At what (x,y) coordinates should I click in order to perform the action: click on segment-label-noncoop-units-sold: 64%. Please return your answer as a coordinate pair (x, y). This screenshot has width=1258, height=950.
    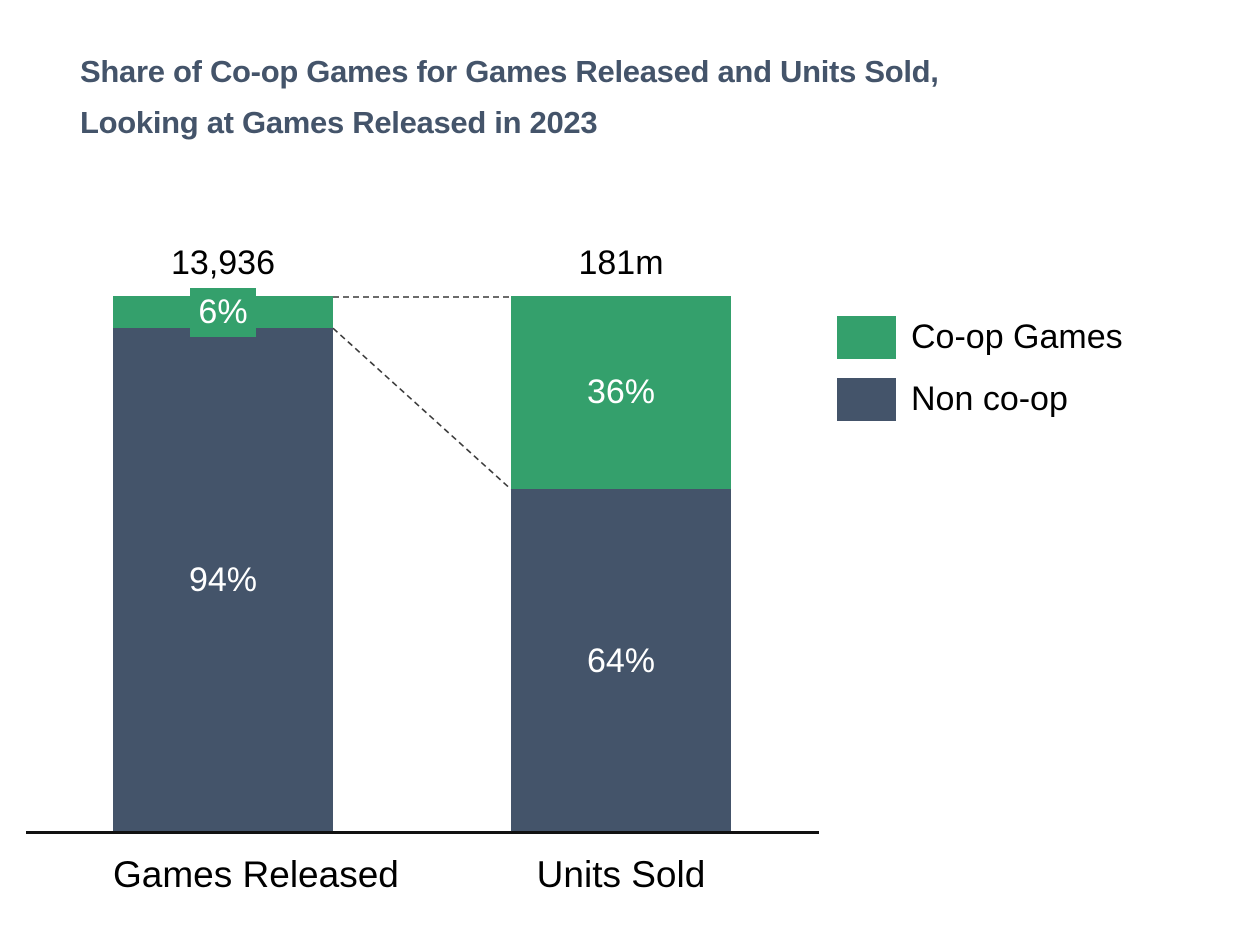
    Looking at the image, I should click on (621, 660).